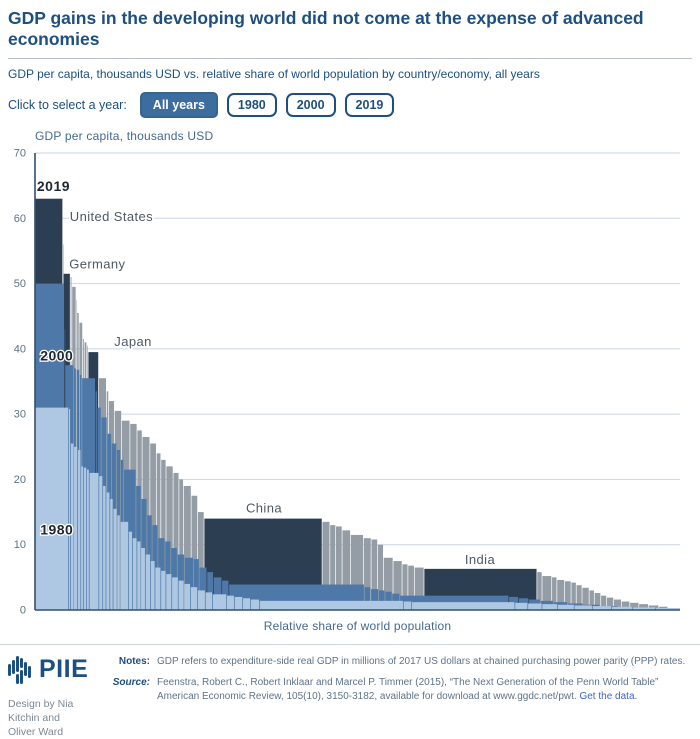 The width and height of the screenshot is (700, 739). What do you see at coordinates (480, 559) in the screenshot?
I see `annotation-india: India` at bounding box center [480, 559].